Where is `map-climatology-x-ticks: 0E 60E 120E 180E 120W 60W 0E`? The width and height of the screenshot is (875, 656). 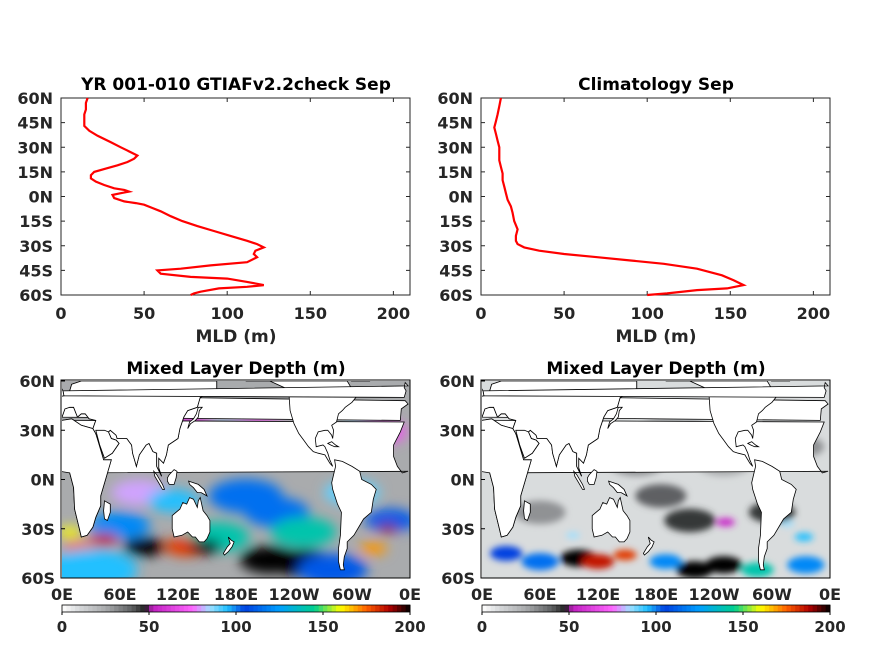
map-climatology-x-ticks: 0E 60E 120E 180E 120W 60W 0E is located at coordinates (656, 594).